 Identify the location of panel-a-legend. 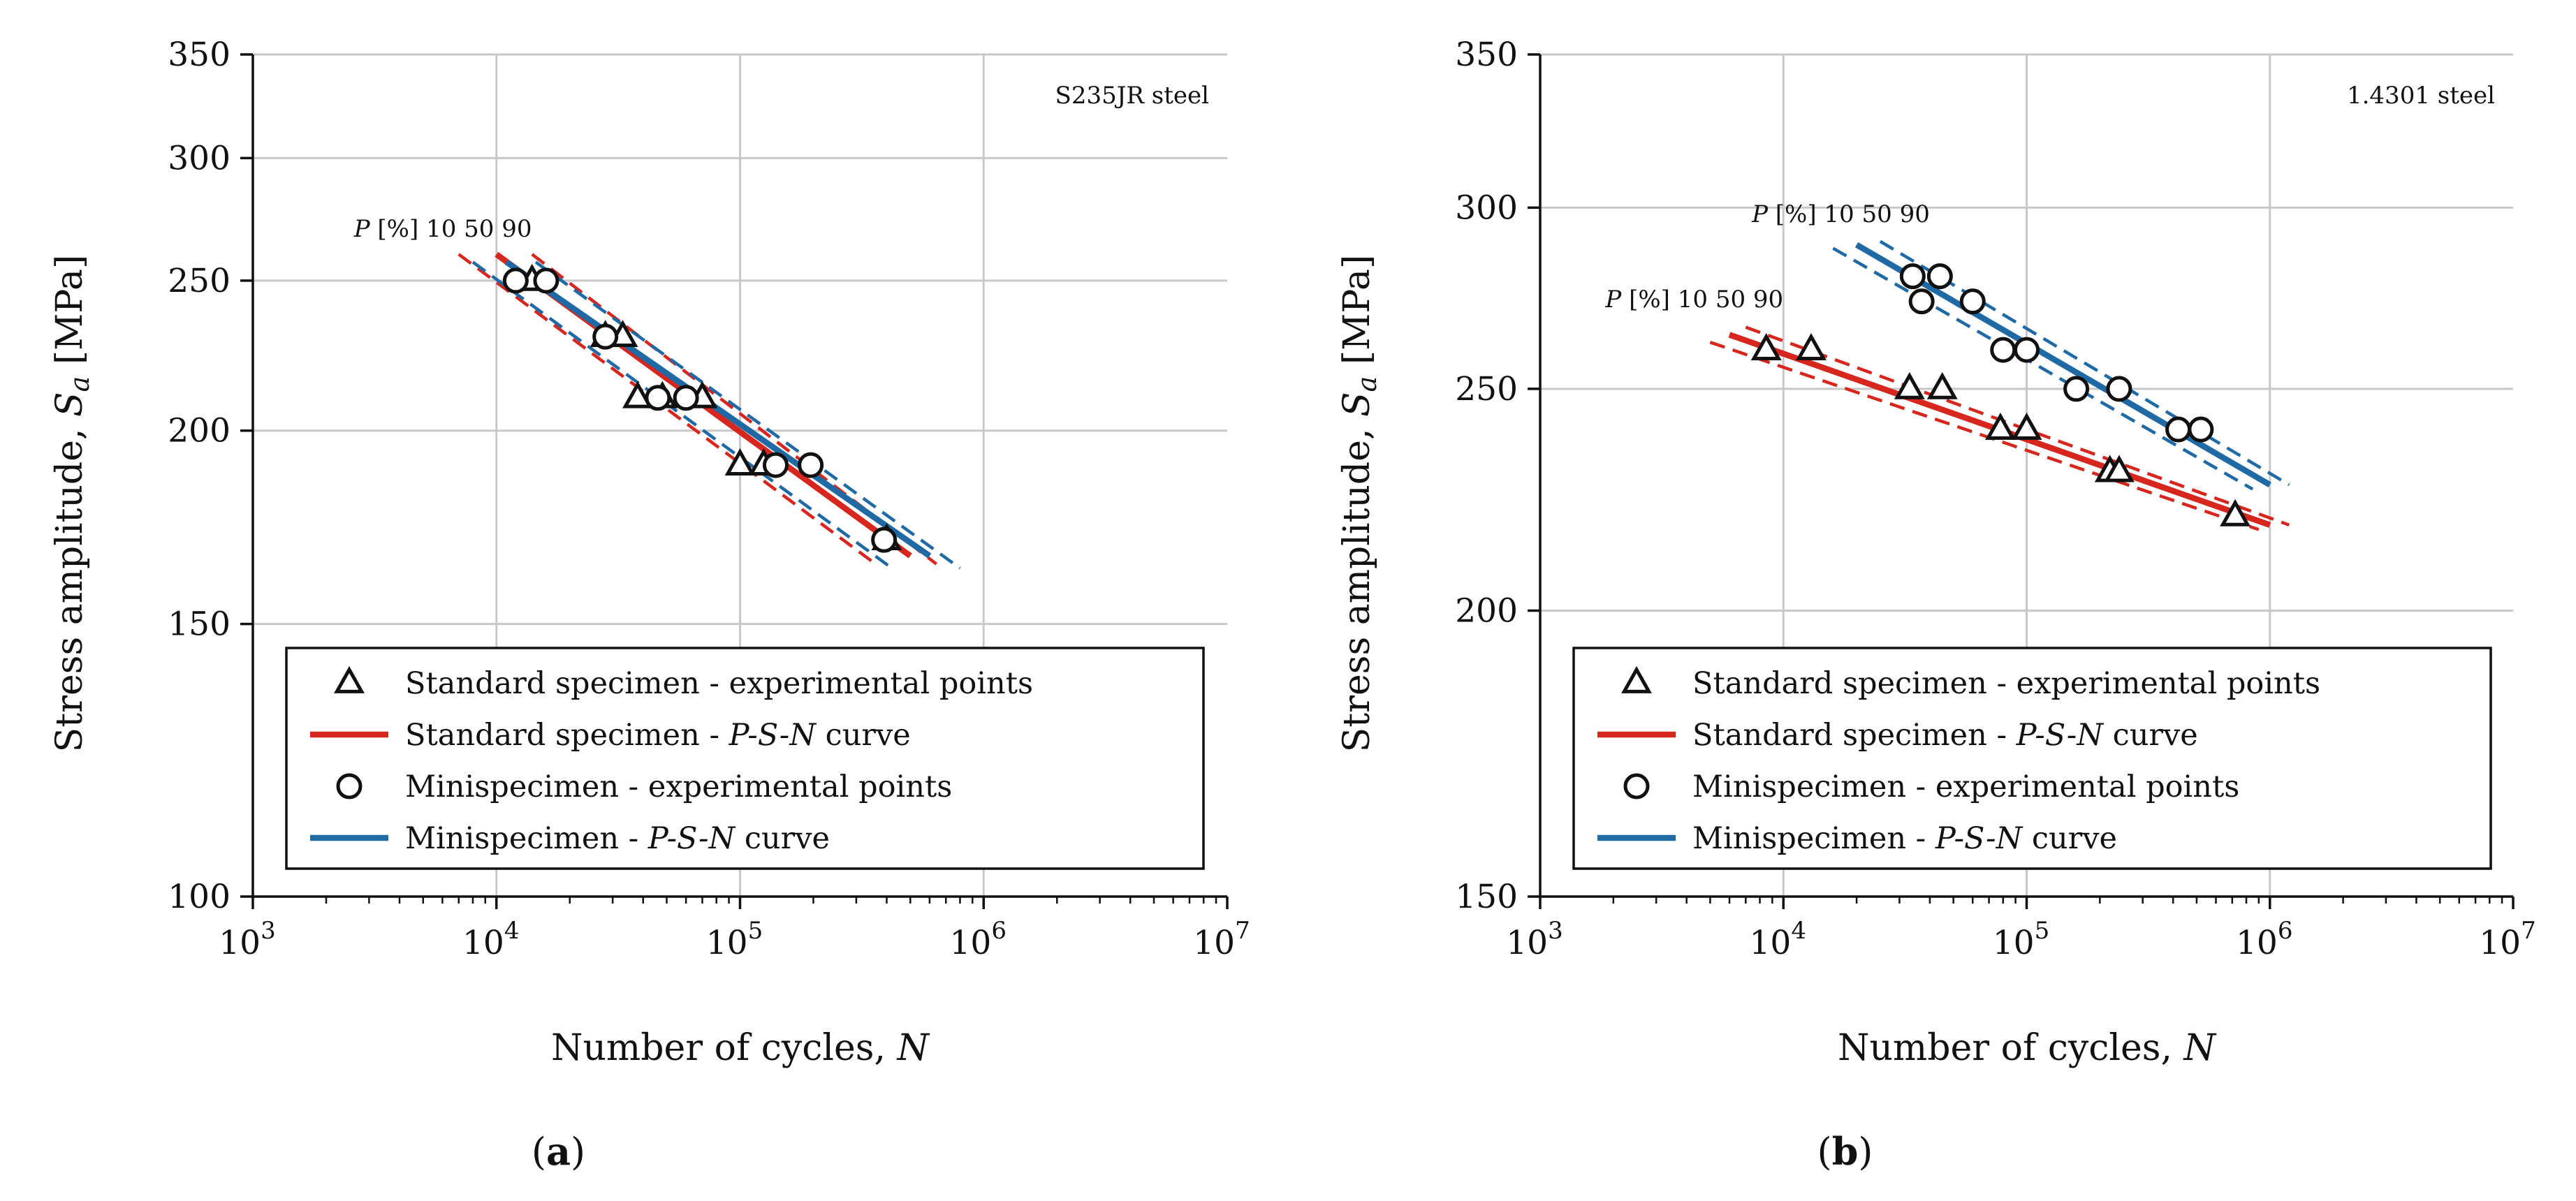
(745, 758).